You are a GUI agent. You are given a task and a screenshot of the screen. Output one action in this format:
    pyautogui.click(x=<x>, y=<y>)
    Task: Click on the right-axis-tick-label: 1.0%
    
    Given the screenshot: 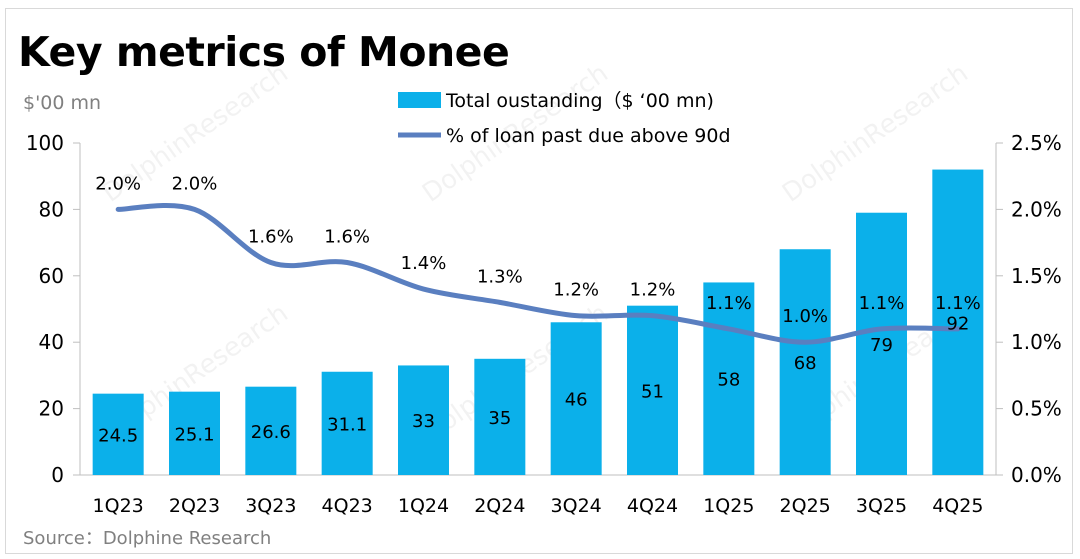 What is the action you would take?
    pyautogui.click(x=1036, y=342)
    